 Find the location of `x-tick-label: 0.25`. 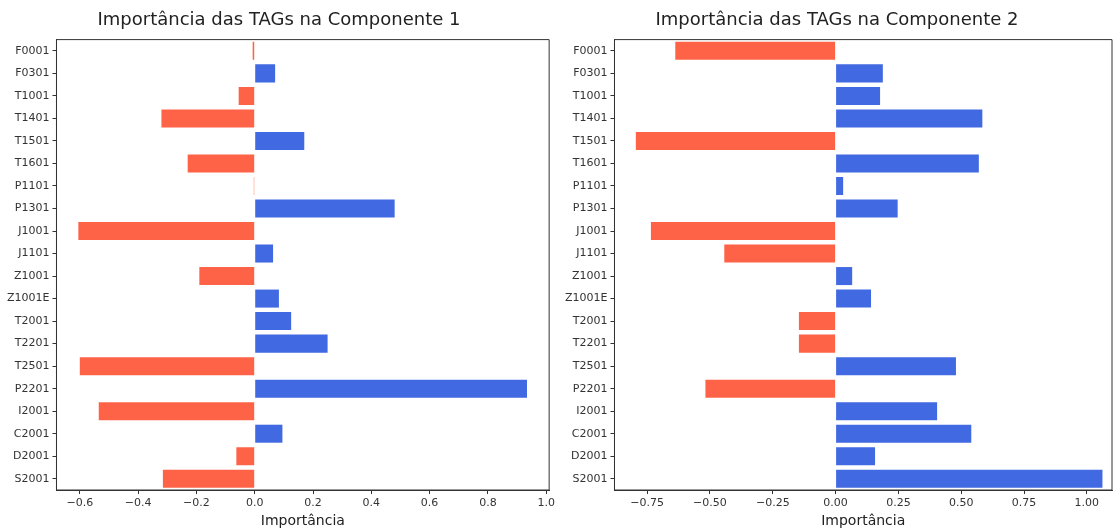

x-tick-label: 0.25 is located at coordinates (898, 503).